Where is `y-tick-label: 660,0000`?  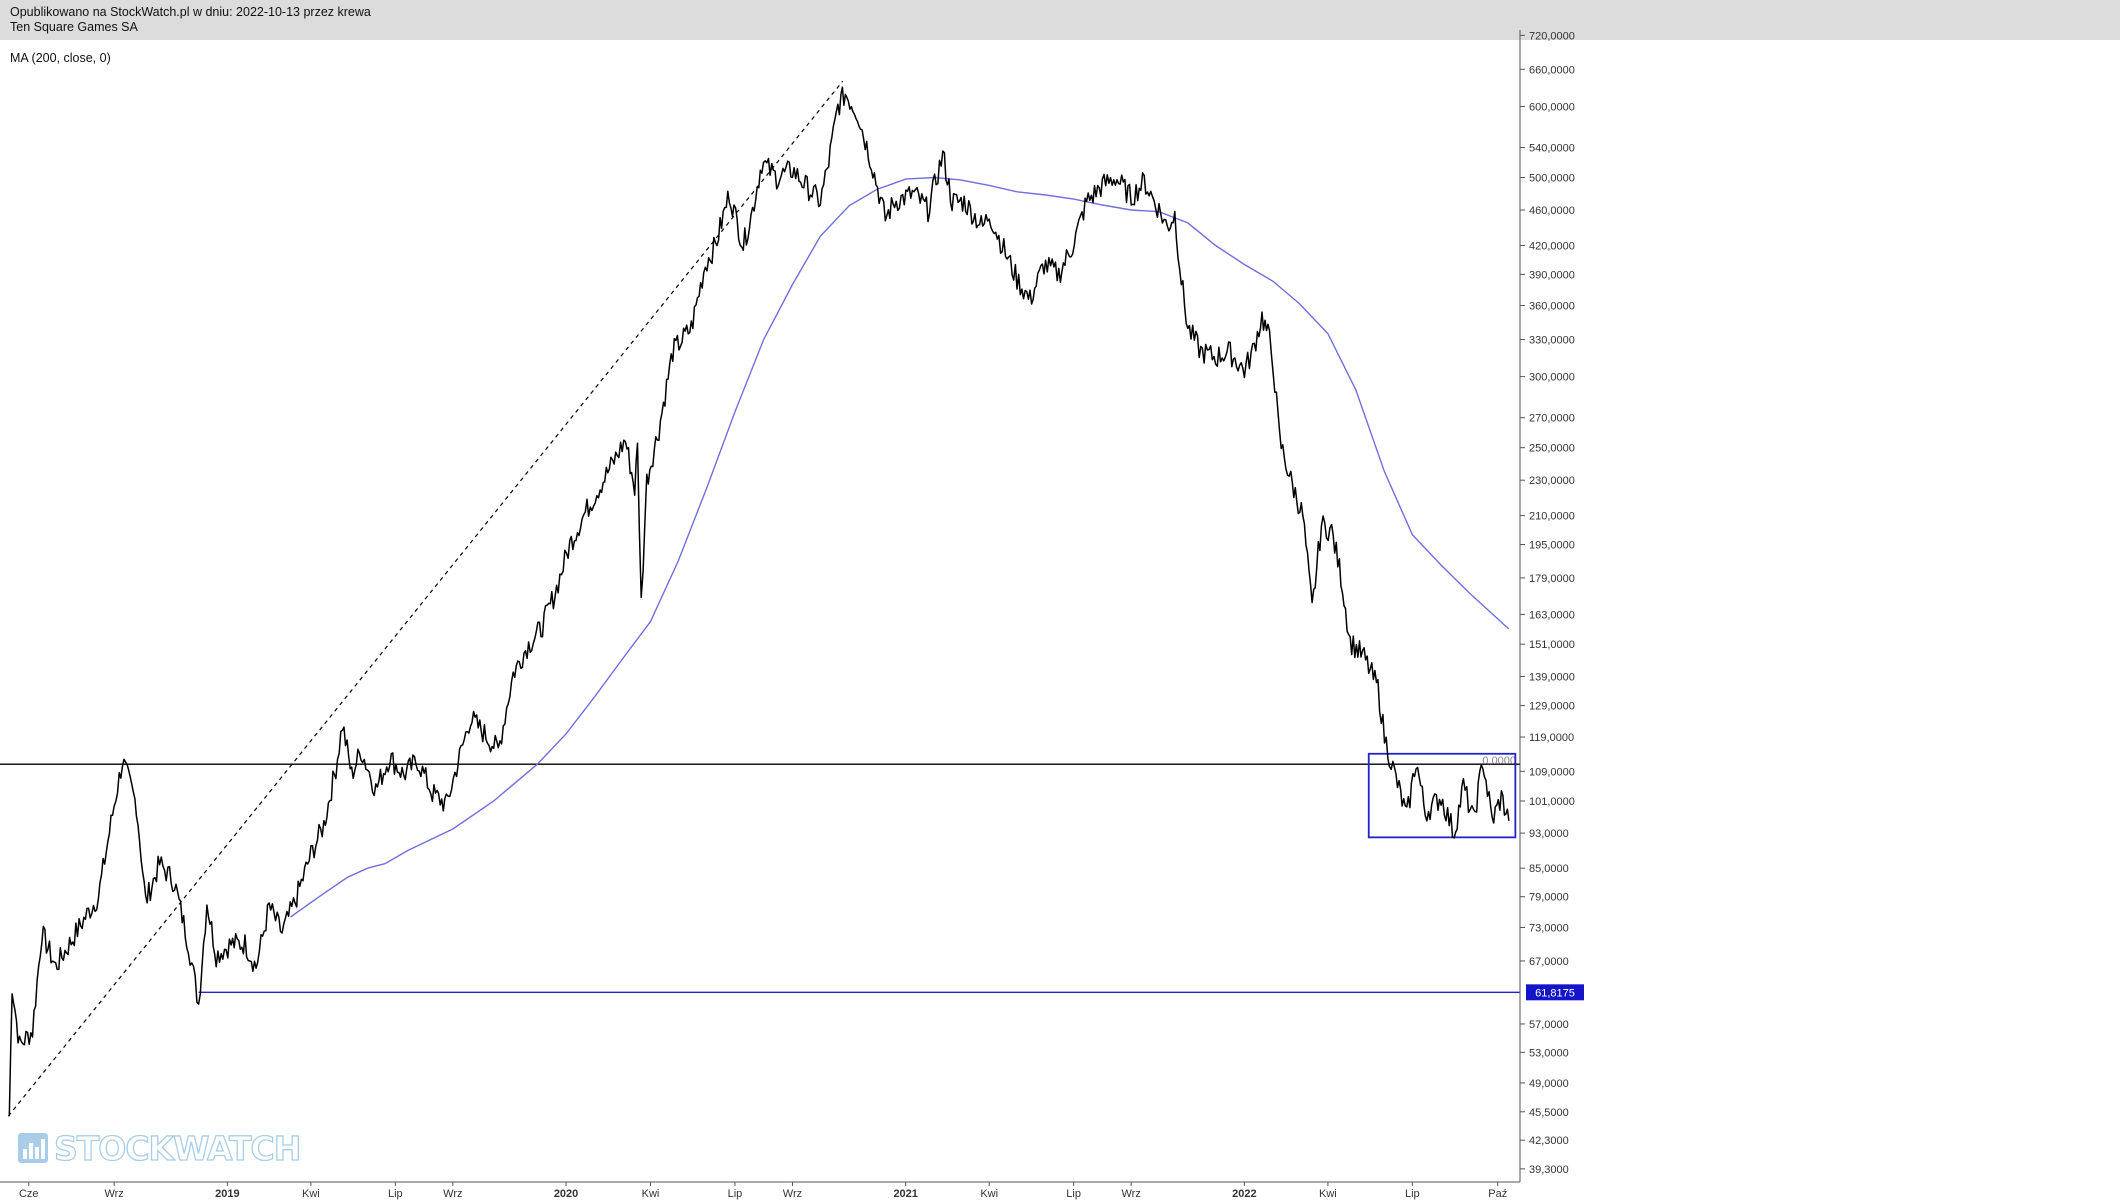 y-tick-label: 660,0000 is located at coordinates (1552, 70).